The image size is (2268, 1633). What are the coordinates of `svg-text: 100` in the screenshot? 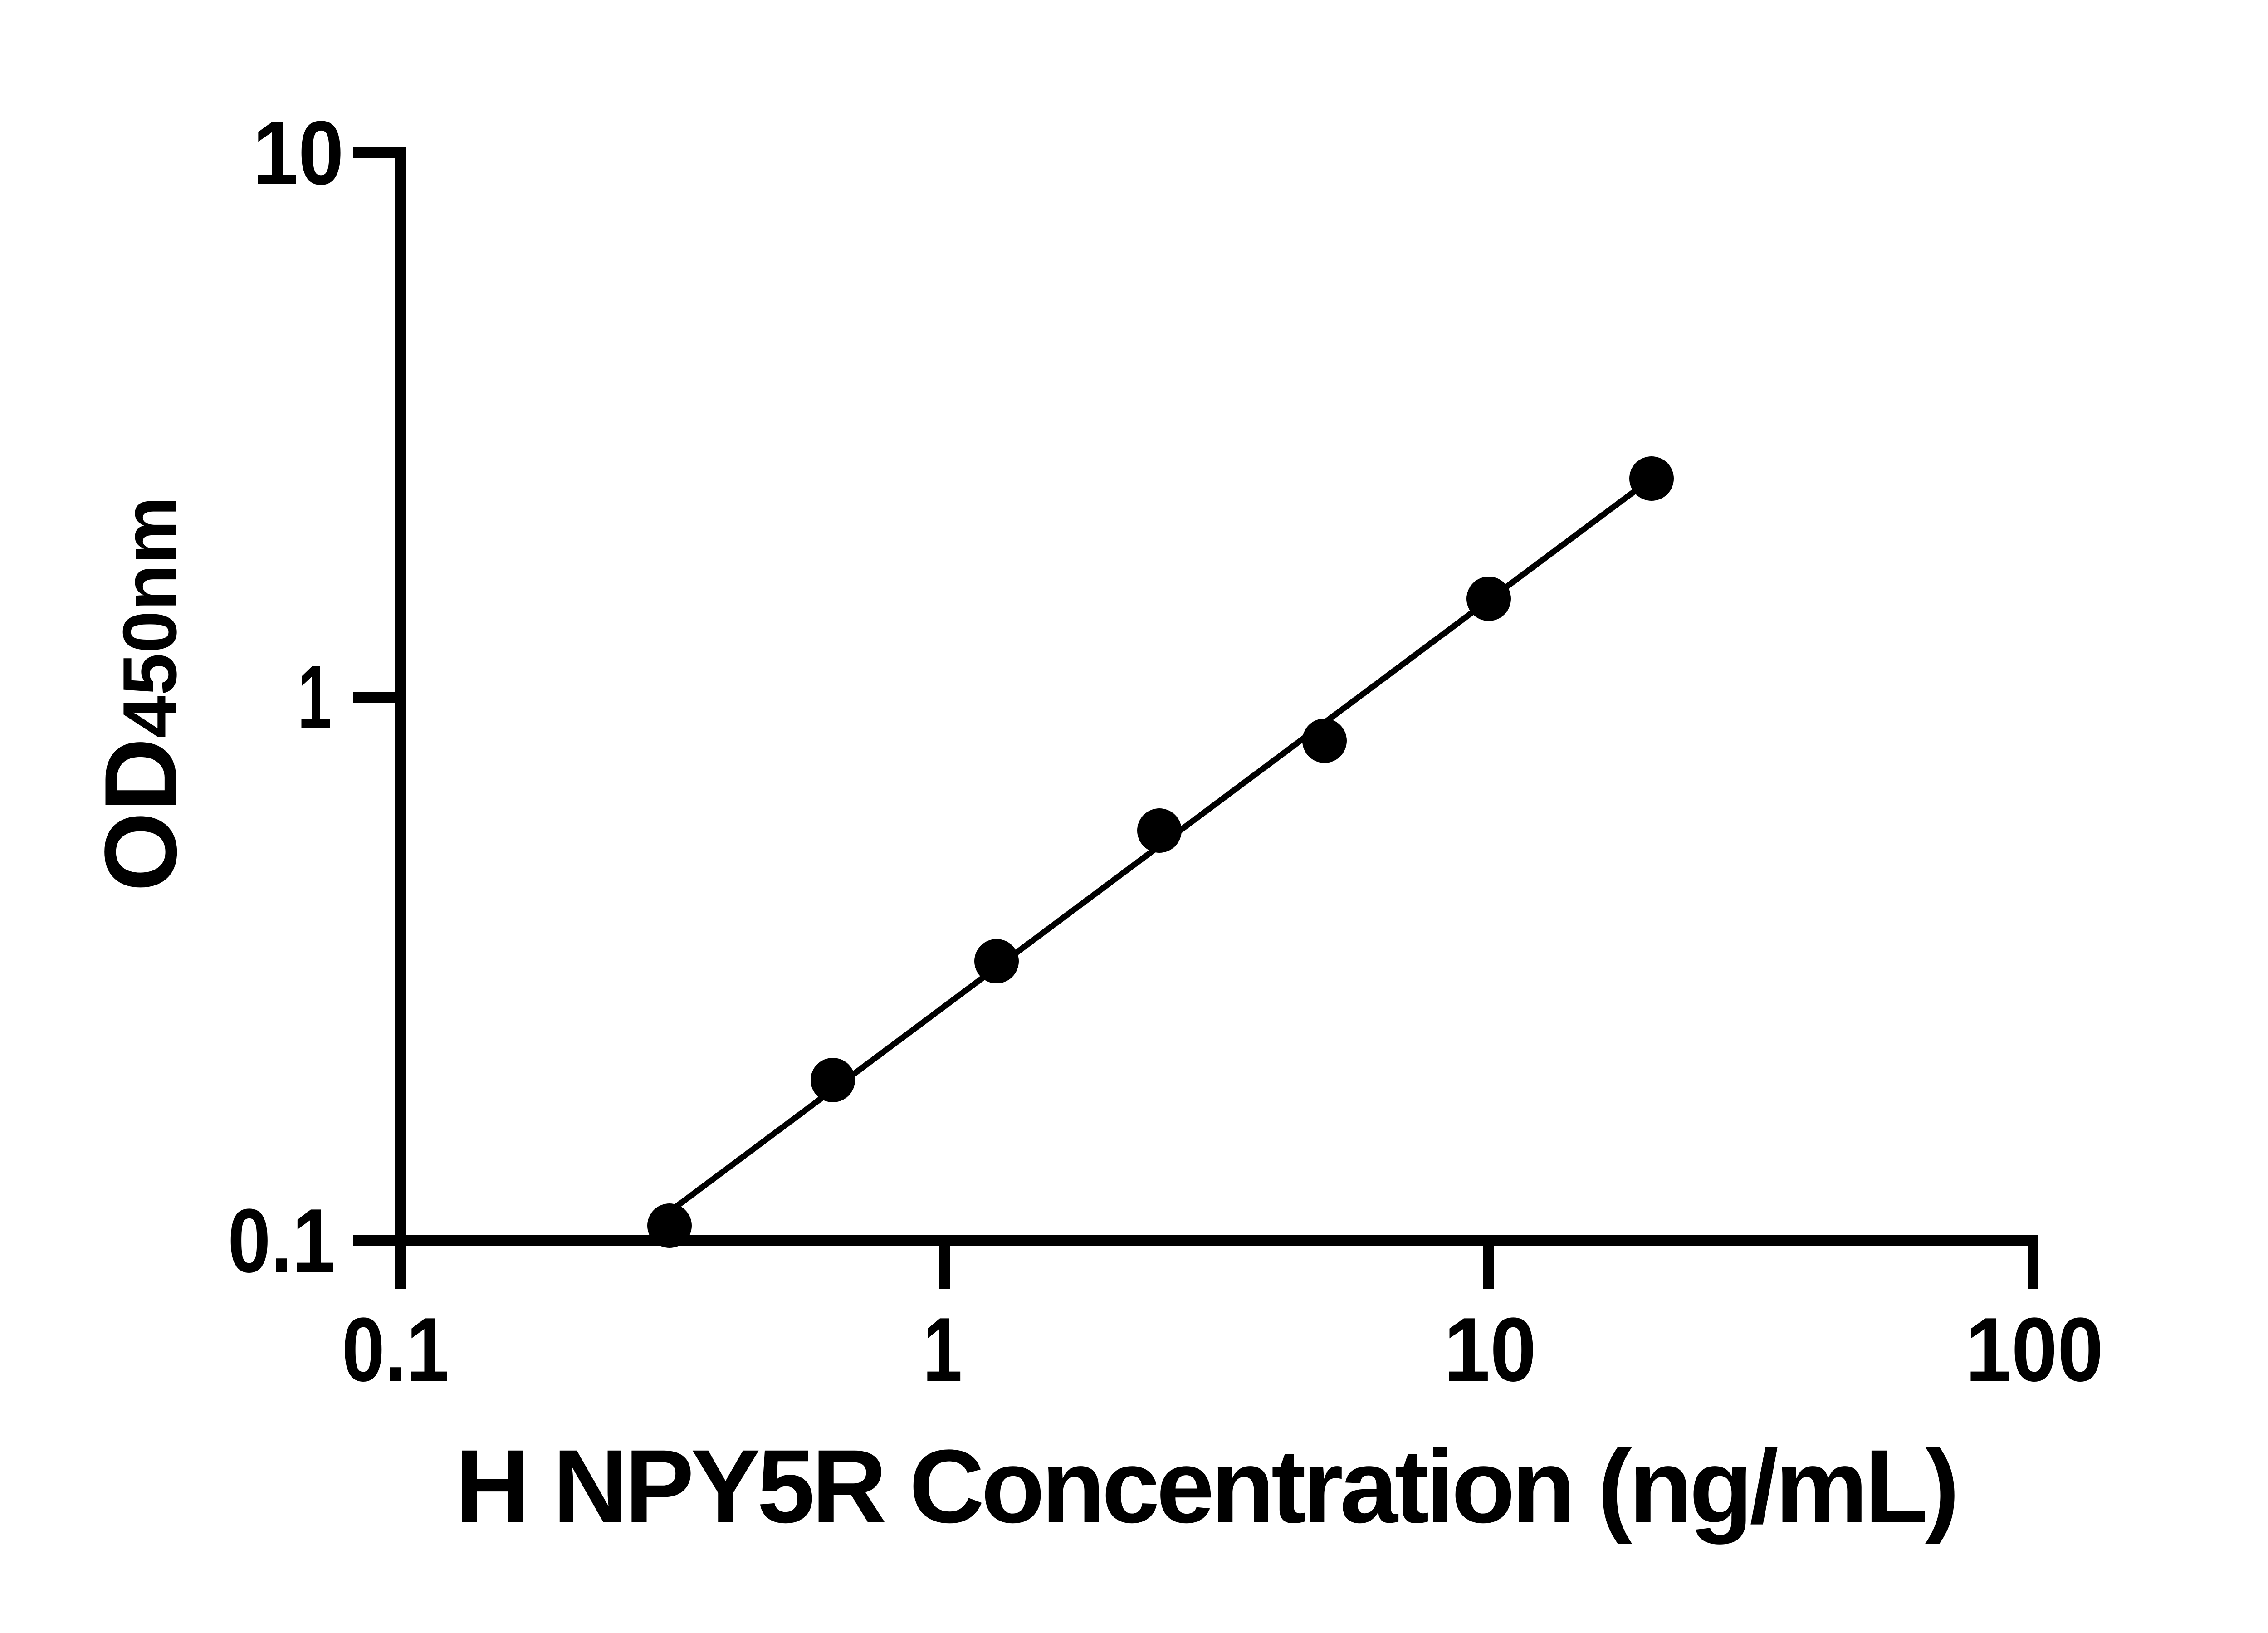 It's located at (2034, 1349).